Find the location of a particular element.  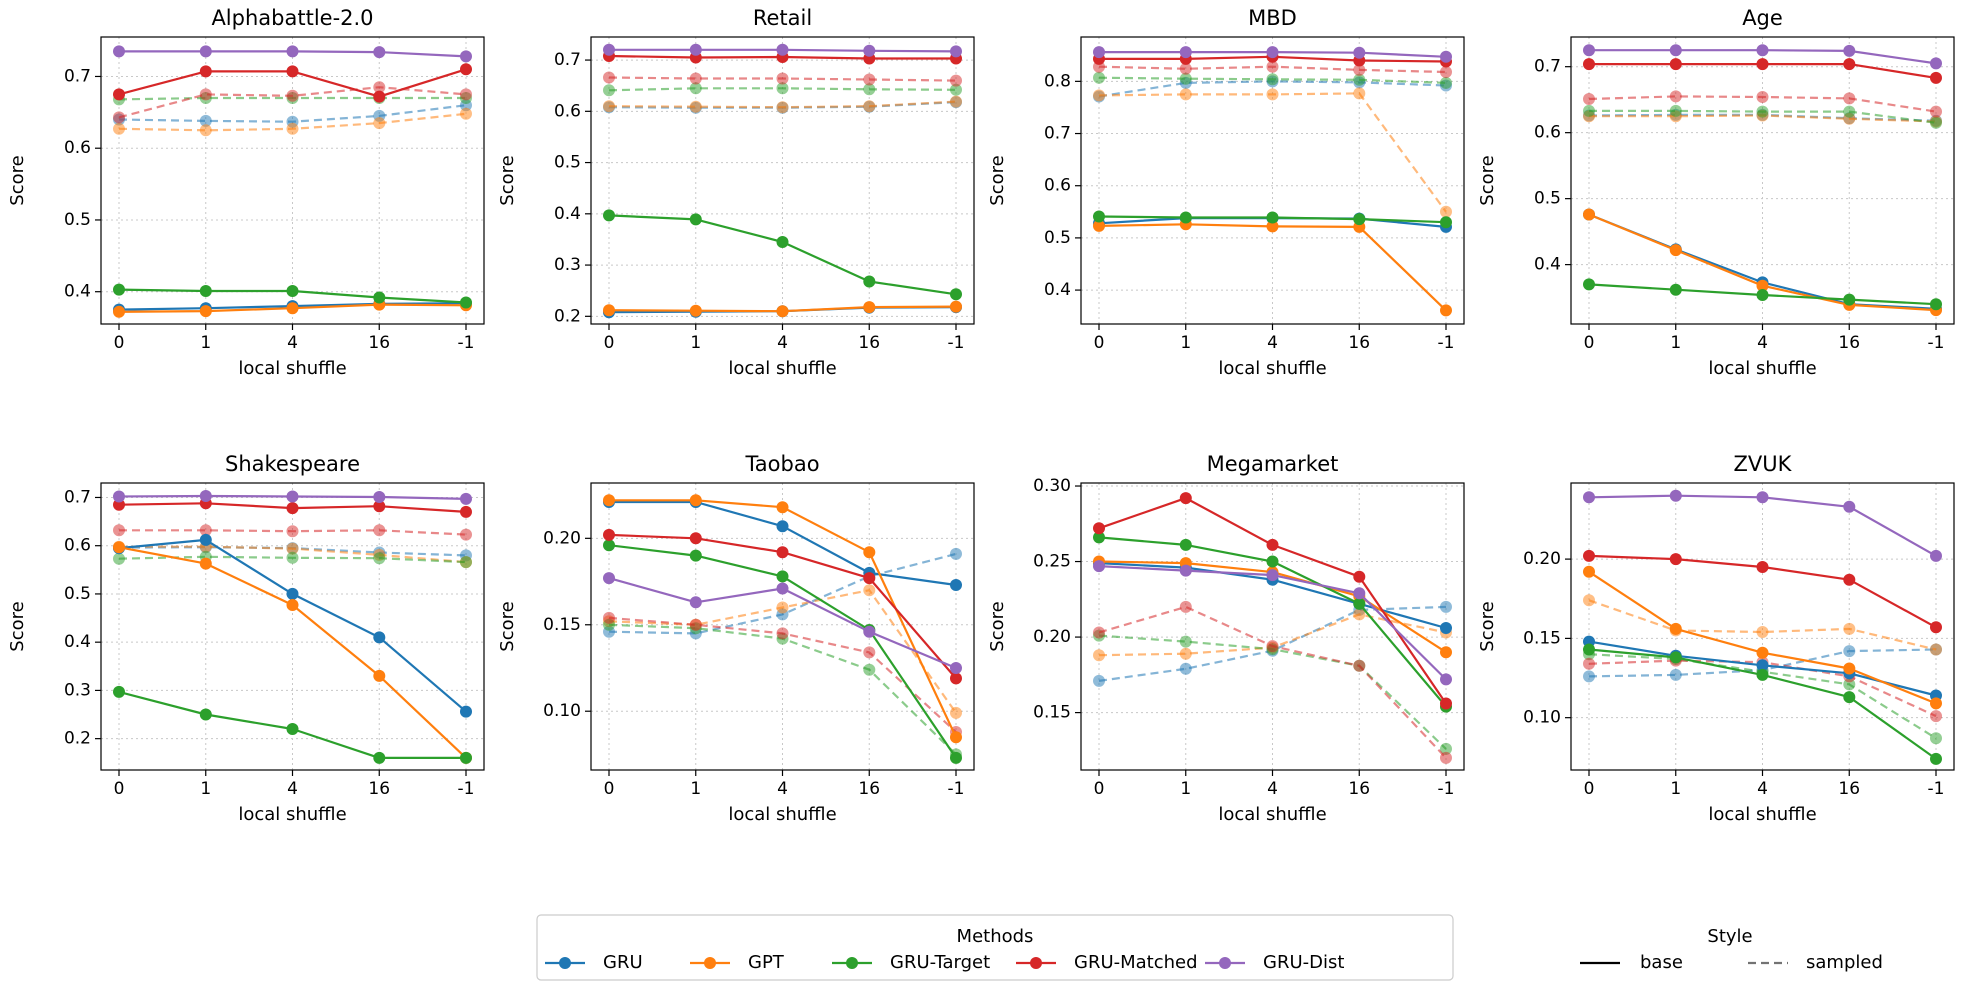

style-base-label: base is located at coordinates (1661, 962).